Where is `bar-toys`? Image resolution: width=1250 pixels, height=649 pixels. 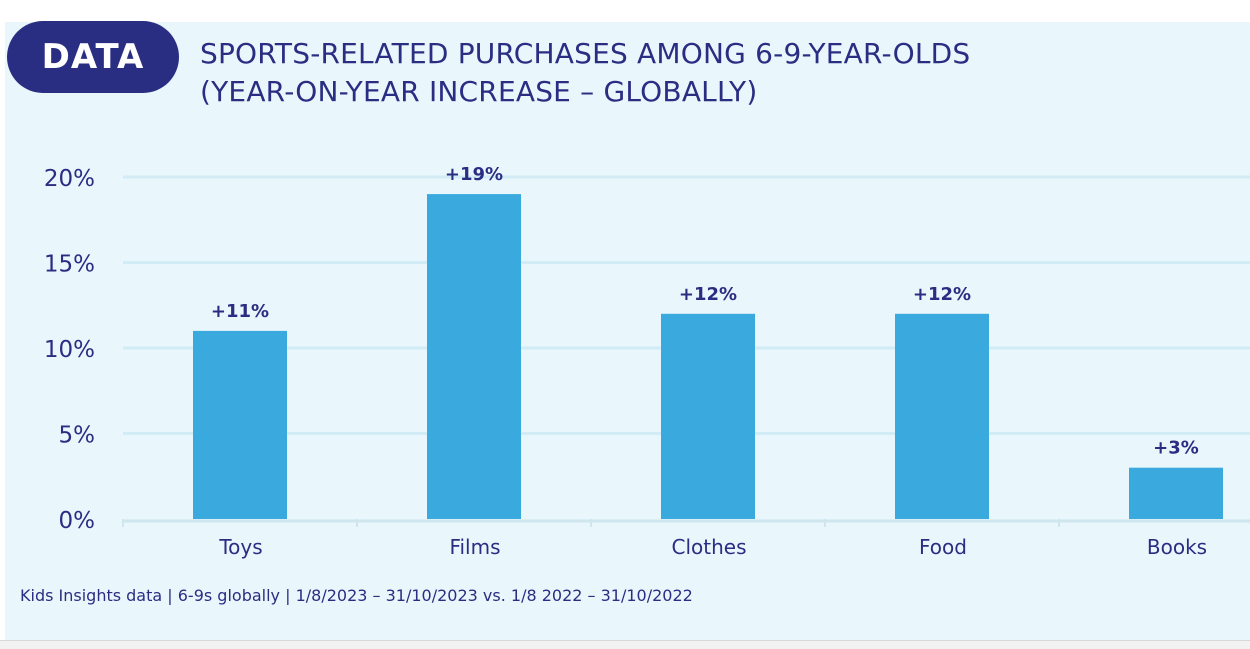
bar-toys is located at coordinates (240, 424).